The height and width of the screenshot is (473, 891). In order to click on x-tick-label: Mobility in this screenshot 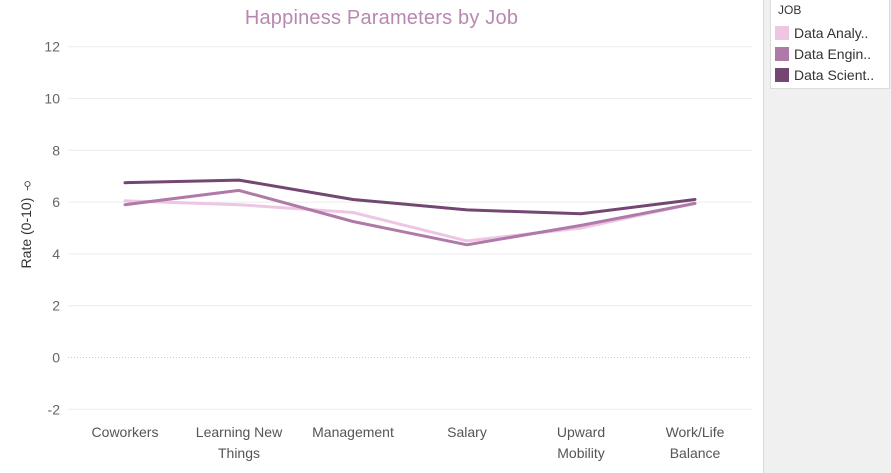, I will do `click(580, 453)`.